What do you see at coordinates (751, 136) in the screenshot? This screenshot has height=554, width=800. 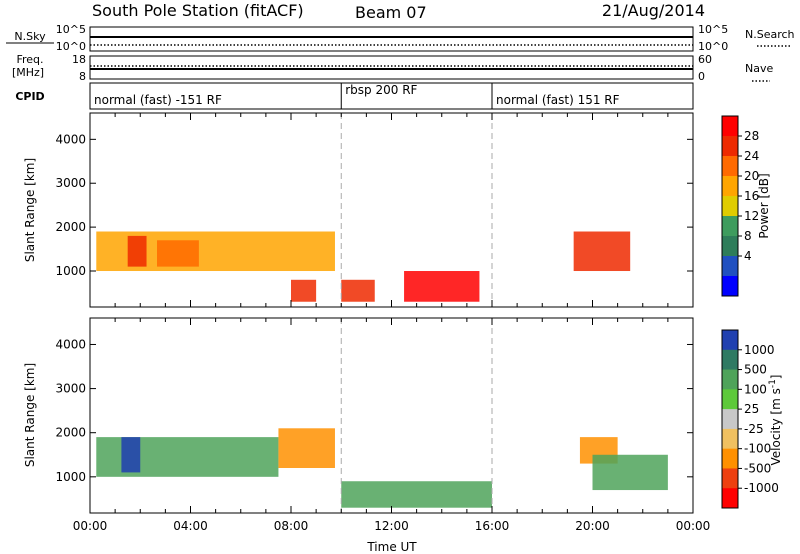 I see `power-colorbar-tick-label: 28` at bounding box center [751, 136].